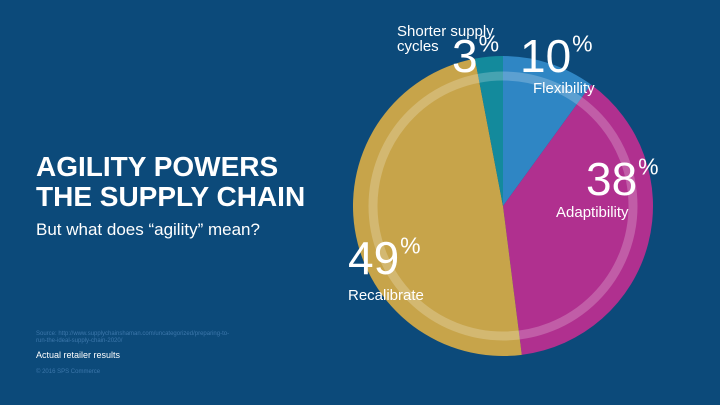  I want to click on slide-title: AGILITY POWERS THE SUPPLY CHAIN, so click(170, 182).